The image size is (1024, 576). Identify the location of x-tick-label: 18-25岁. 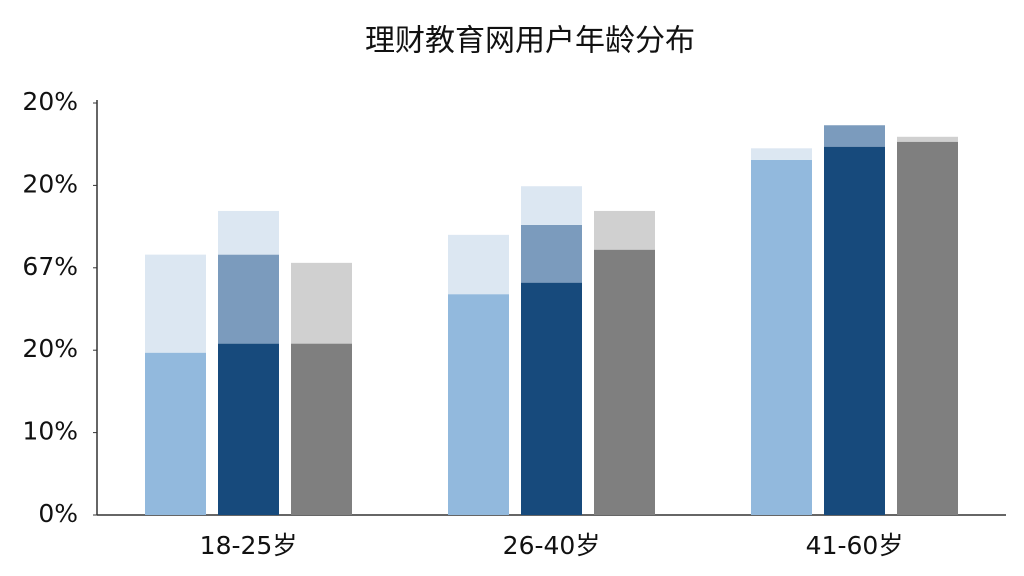
(249, 545).